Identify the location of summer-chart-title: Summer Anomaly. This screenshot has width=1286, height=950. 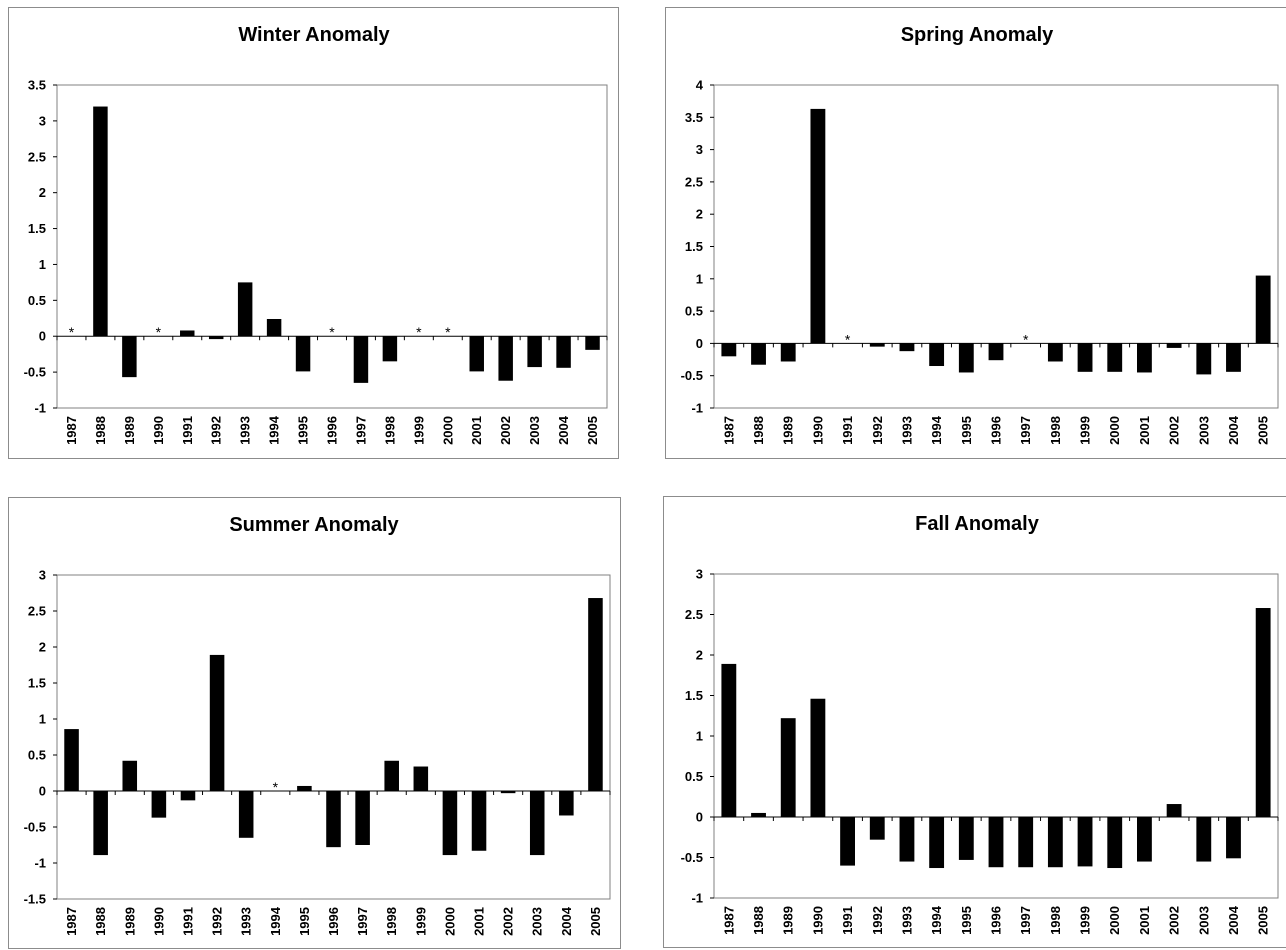
(314, 525).